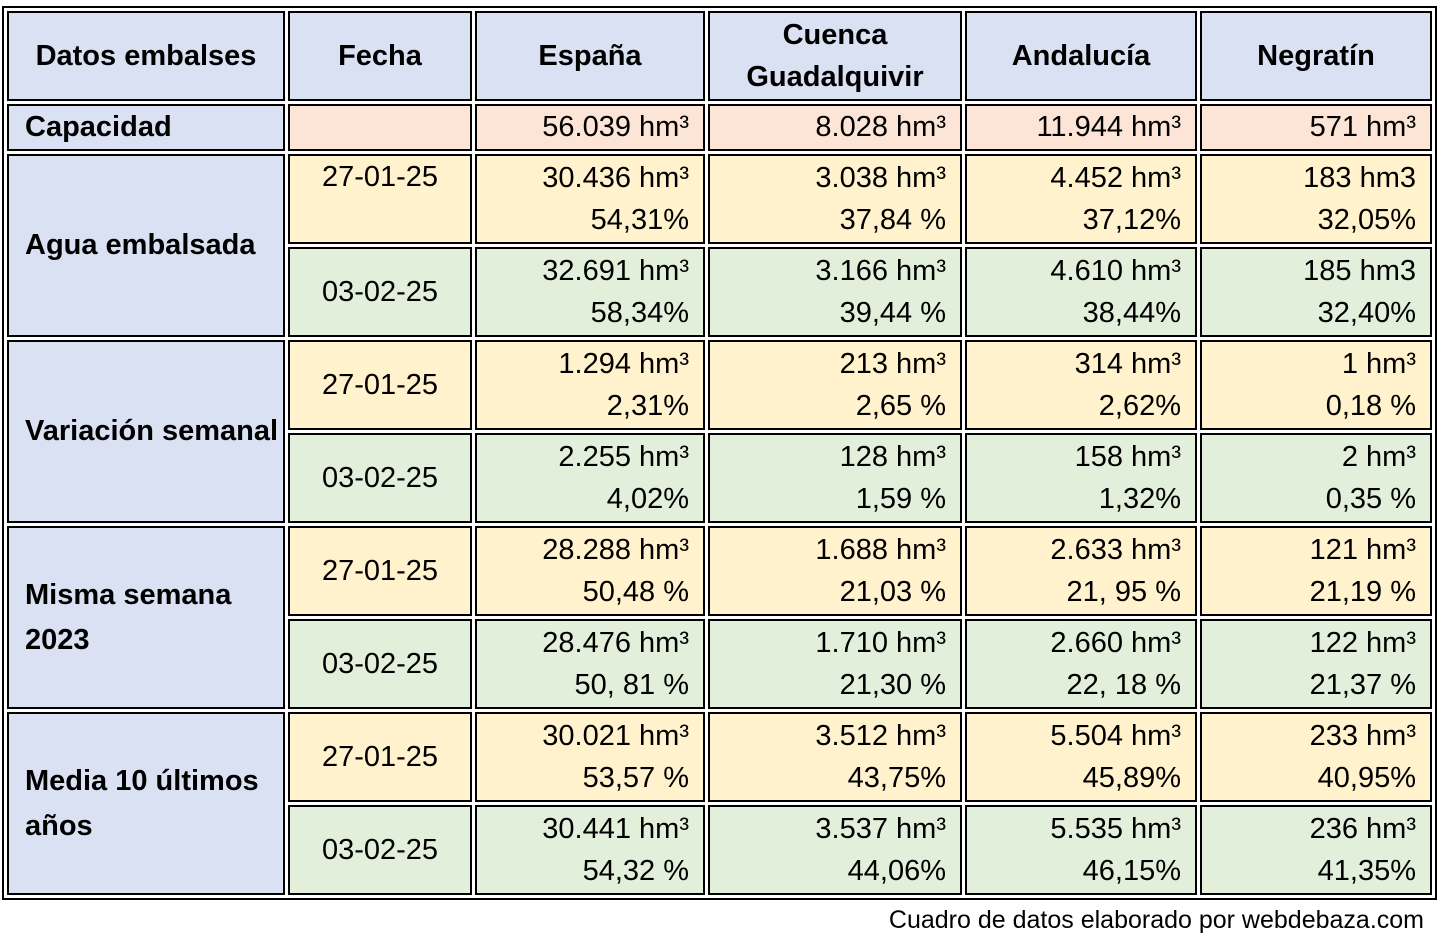 This screenshot has height=935, width=1444. What do you see at coordinates (892, 364) in the screenshot?
I see `volume-value: 213 hm³` at bounding box center [892, 364].